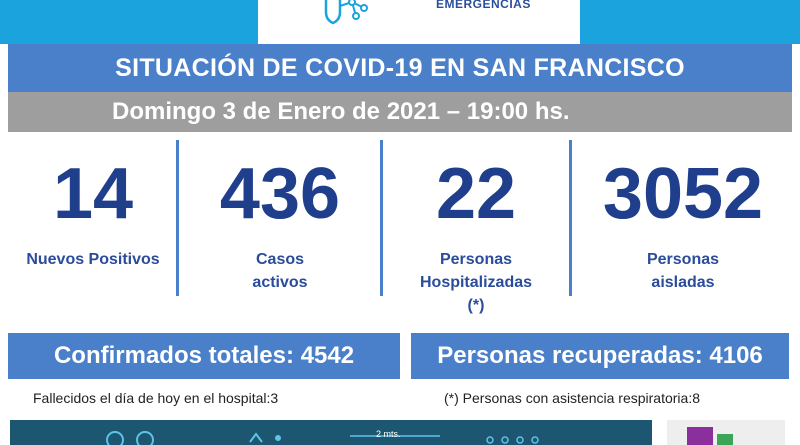 This screenshot has width=800, height=445. What do you see at coordinates (683, 194) in the screenshot?
I see `stat-value: 3052` at bounding box center [683, 194].